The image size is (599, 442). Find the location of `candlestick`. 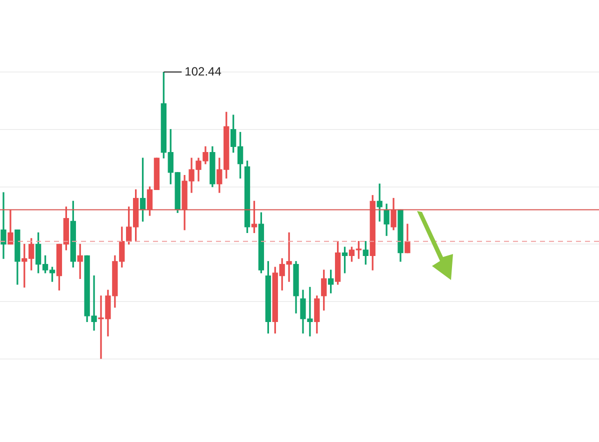

candlestick is located at coordinates (3, 225).